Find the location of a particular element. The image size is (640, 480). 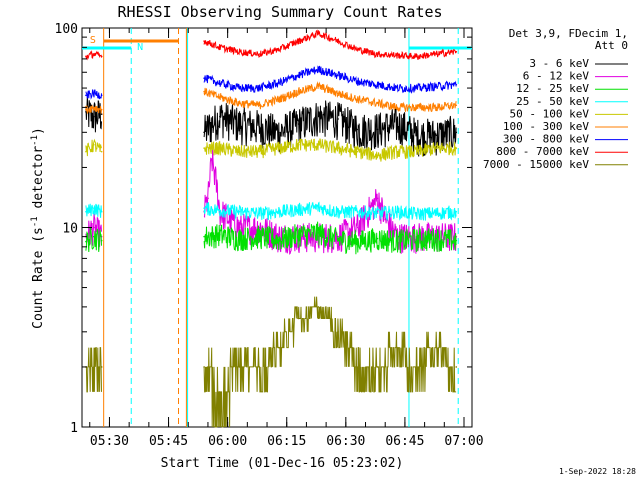

flag-label-n: N is located at coordinates (140, 47).